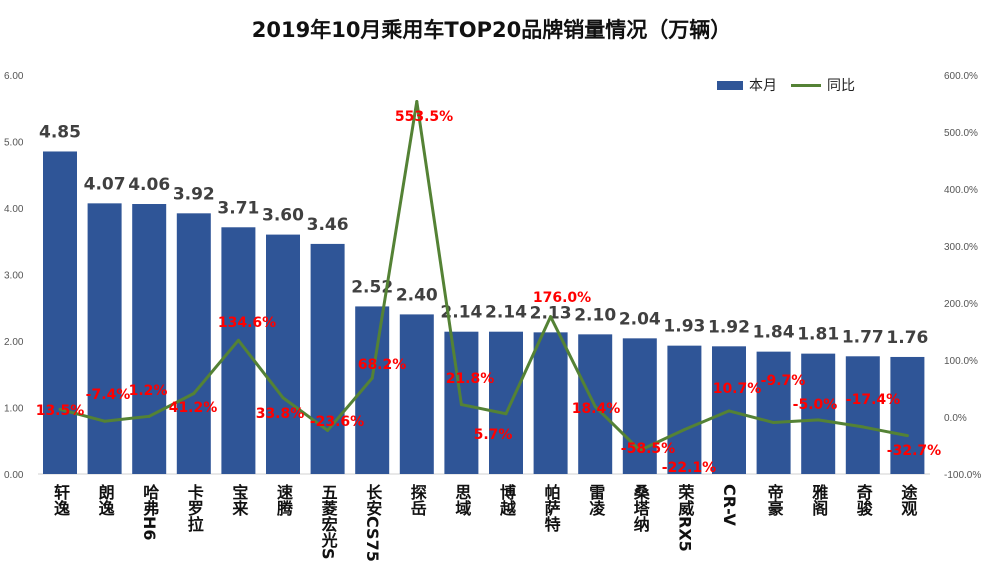 This screenshot has width=983, height=568. I want to click on category-label: 探岳, so click(417, 500).